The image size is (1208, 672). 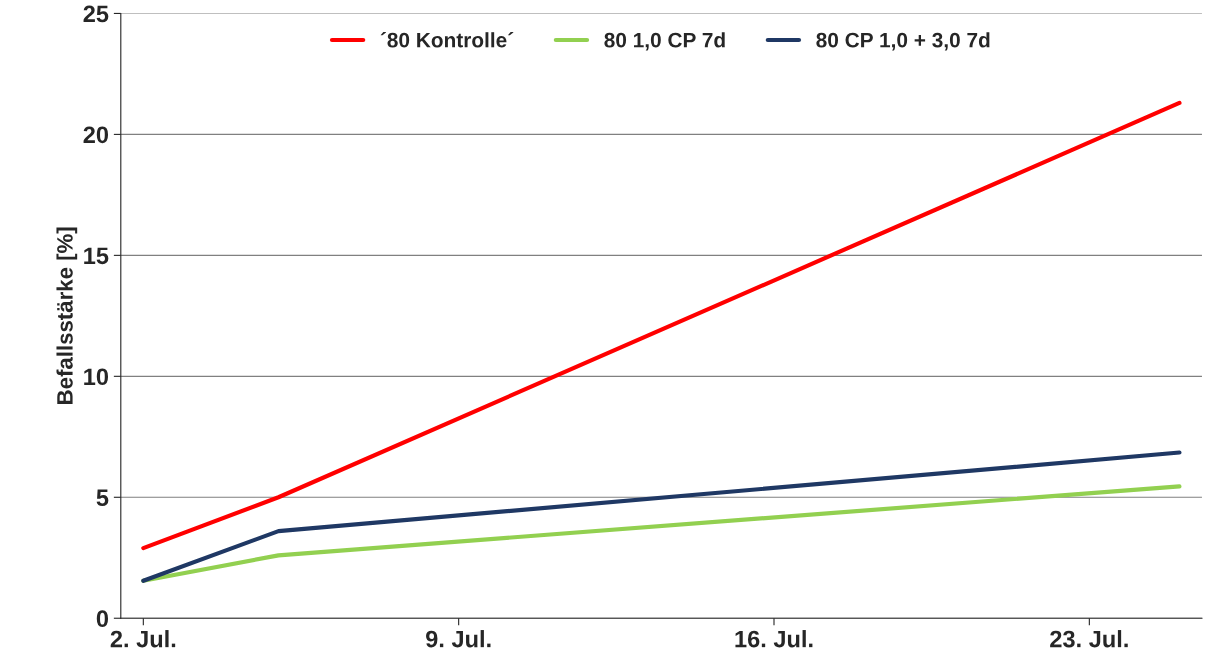 What do you see at coordinates (903, 41) in the screenshot?
I see `legend-label: 80 CP 1,0 + 3,0 7d` at bounding box center [903, 41].